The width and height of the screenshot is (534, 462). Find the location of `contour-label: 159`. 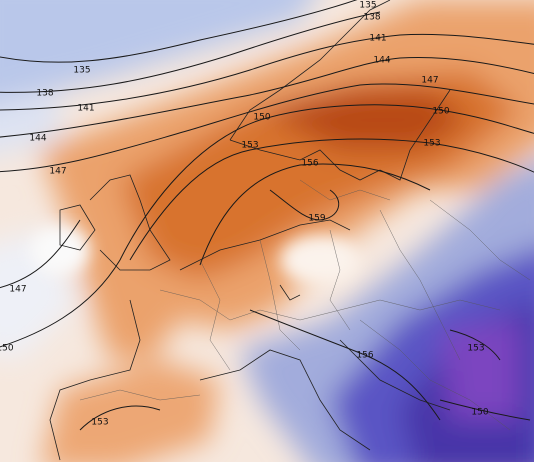

contour-label: 159 is located at coordinates (316, 219).